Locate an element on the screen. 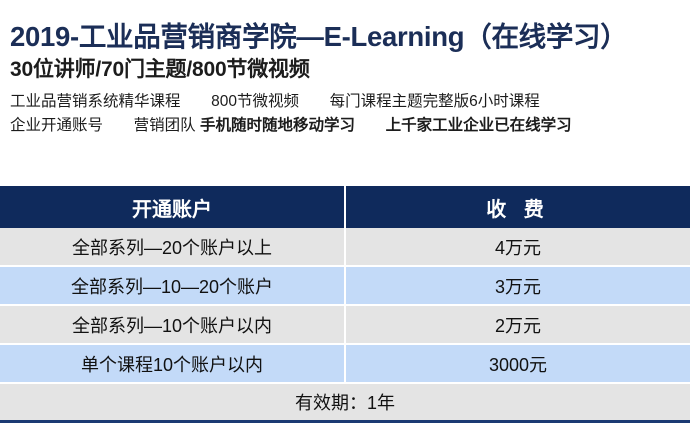 This screenshot has height=437, width=690. desc2-part2: 营销团队 is located at coordinates (164, 125).